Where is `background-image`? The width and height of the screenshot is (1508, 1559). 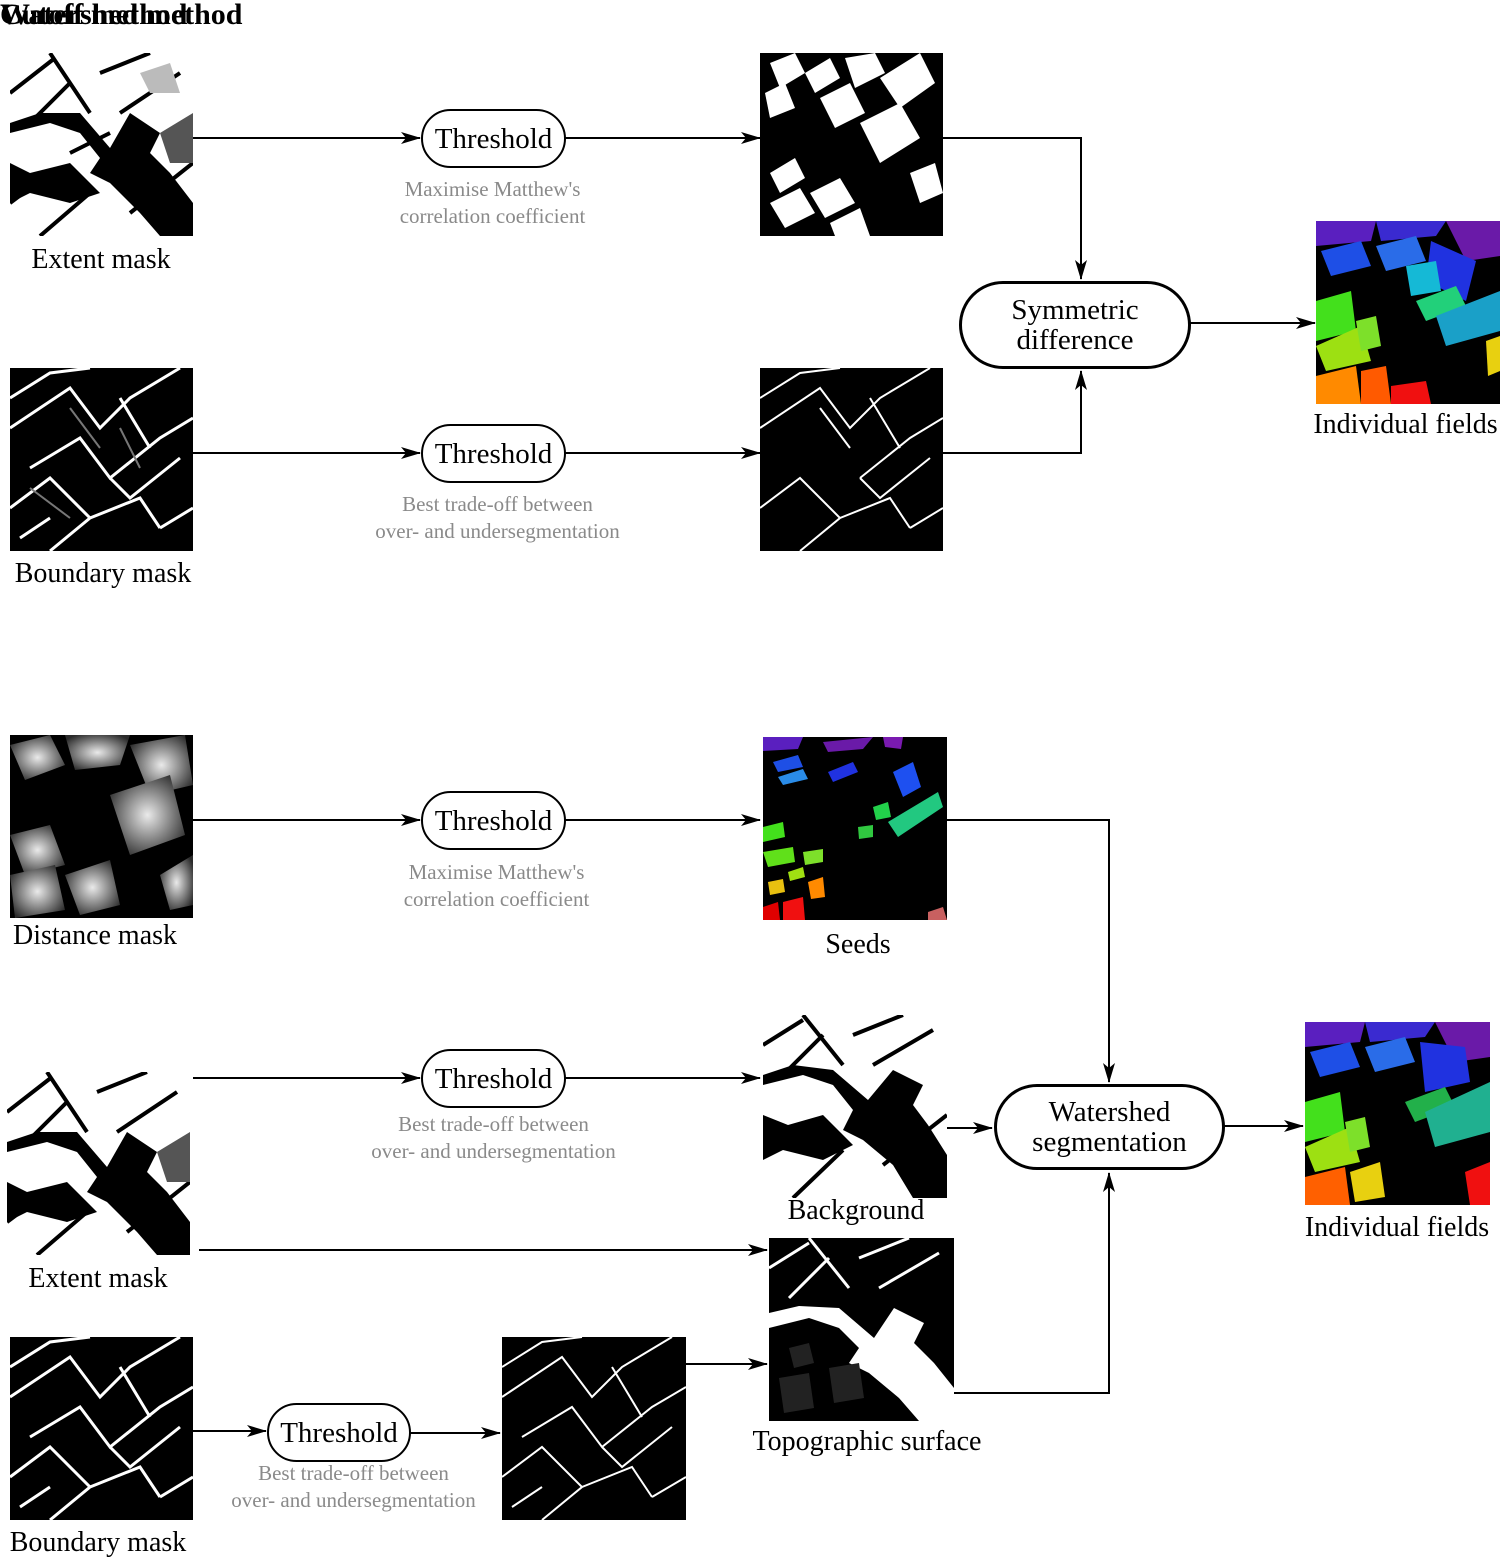
background-image is located at coordinates (855, 1106).